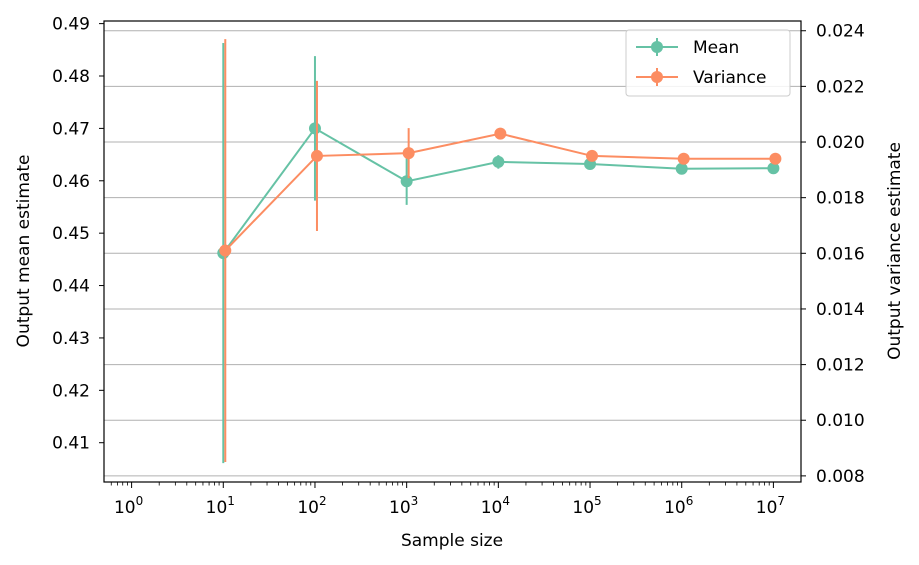  What do you see at coordinates (71, 339) in the screenshot?
I see `left-axis-tick-label: 0.43` at bounding box center [71, 339].